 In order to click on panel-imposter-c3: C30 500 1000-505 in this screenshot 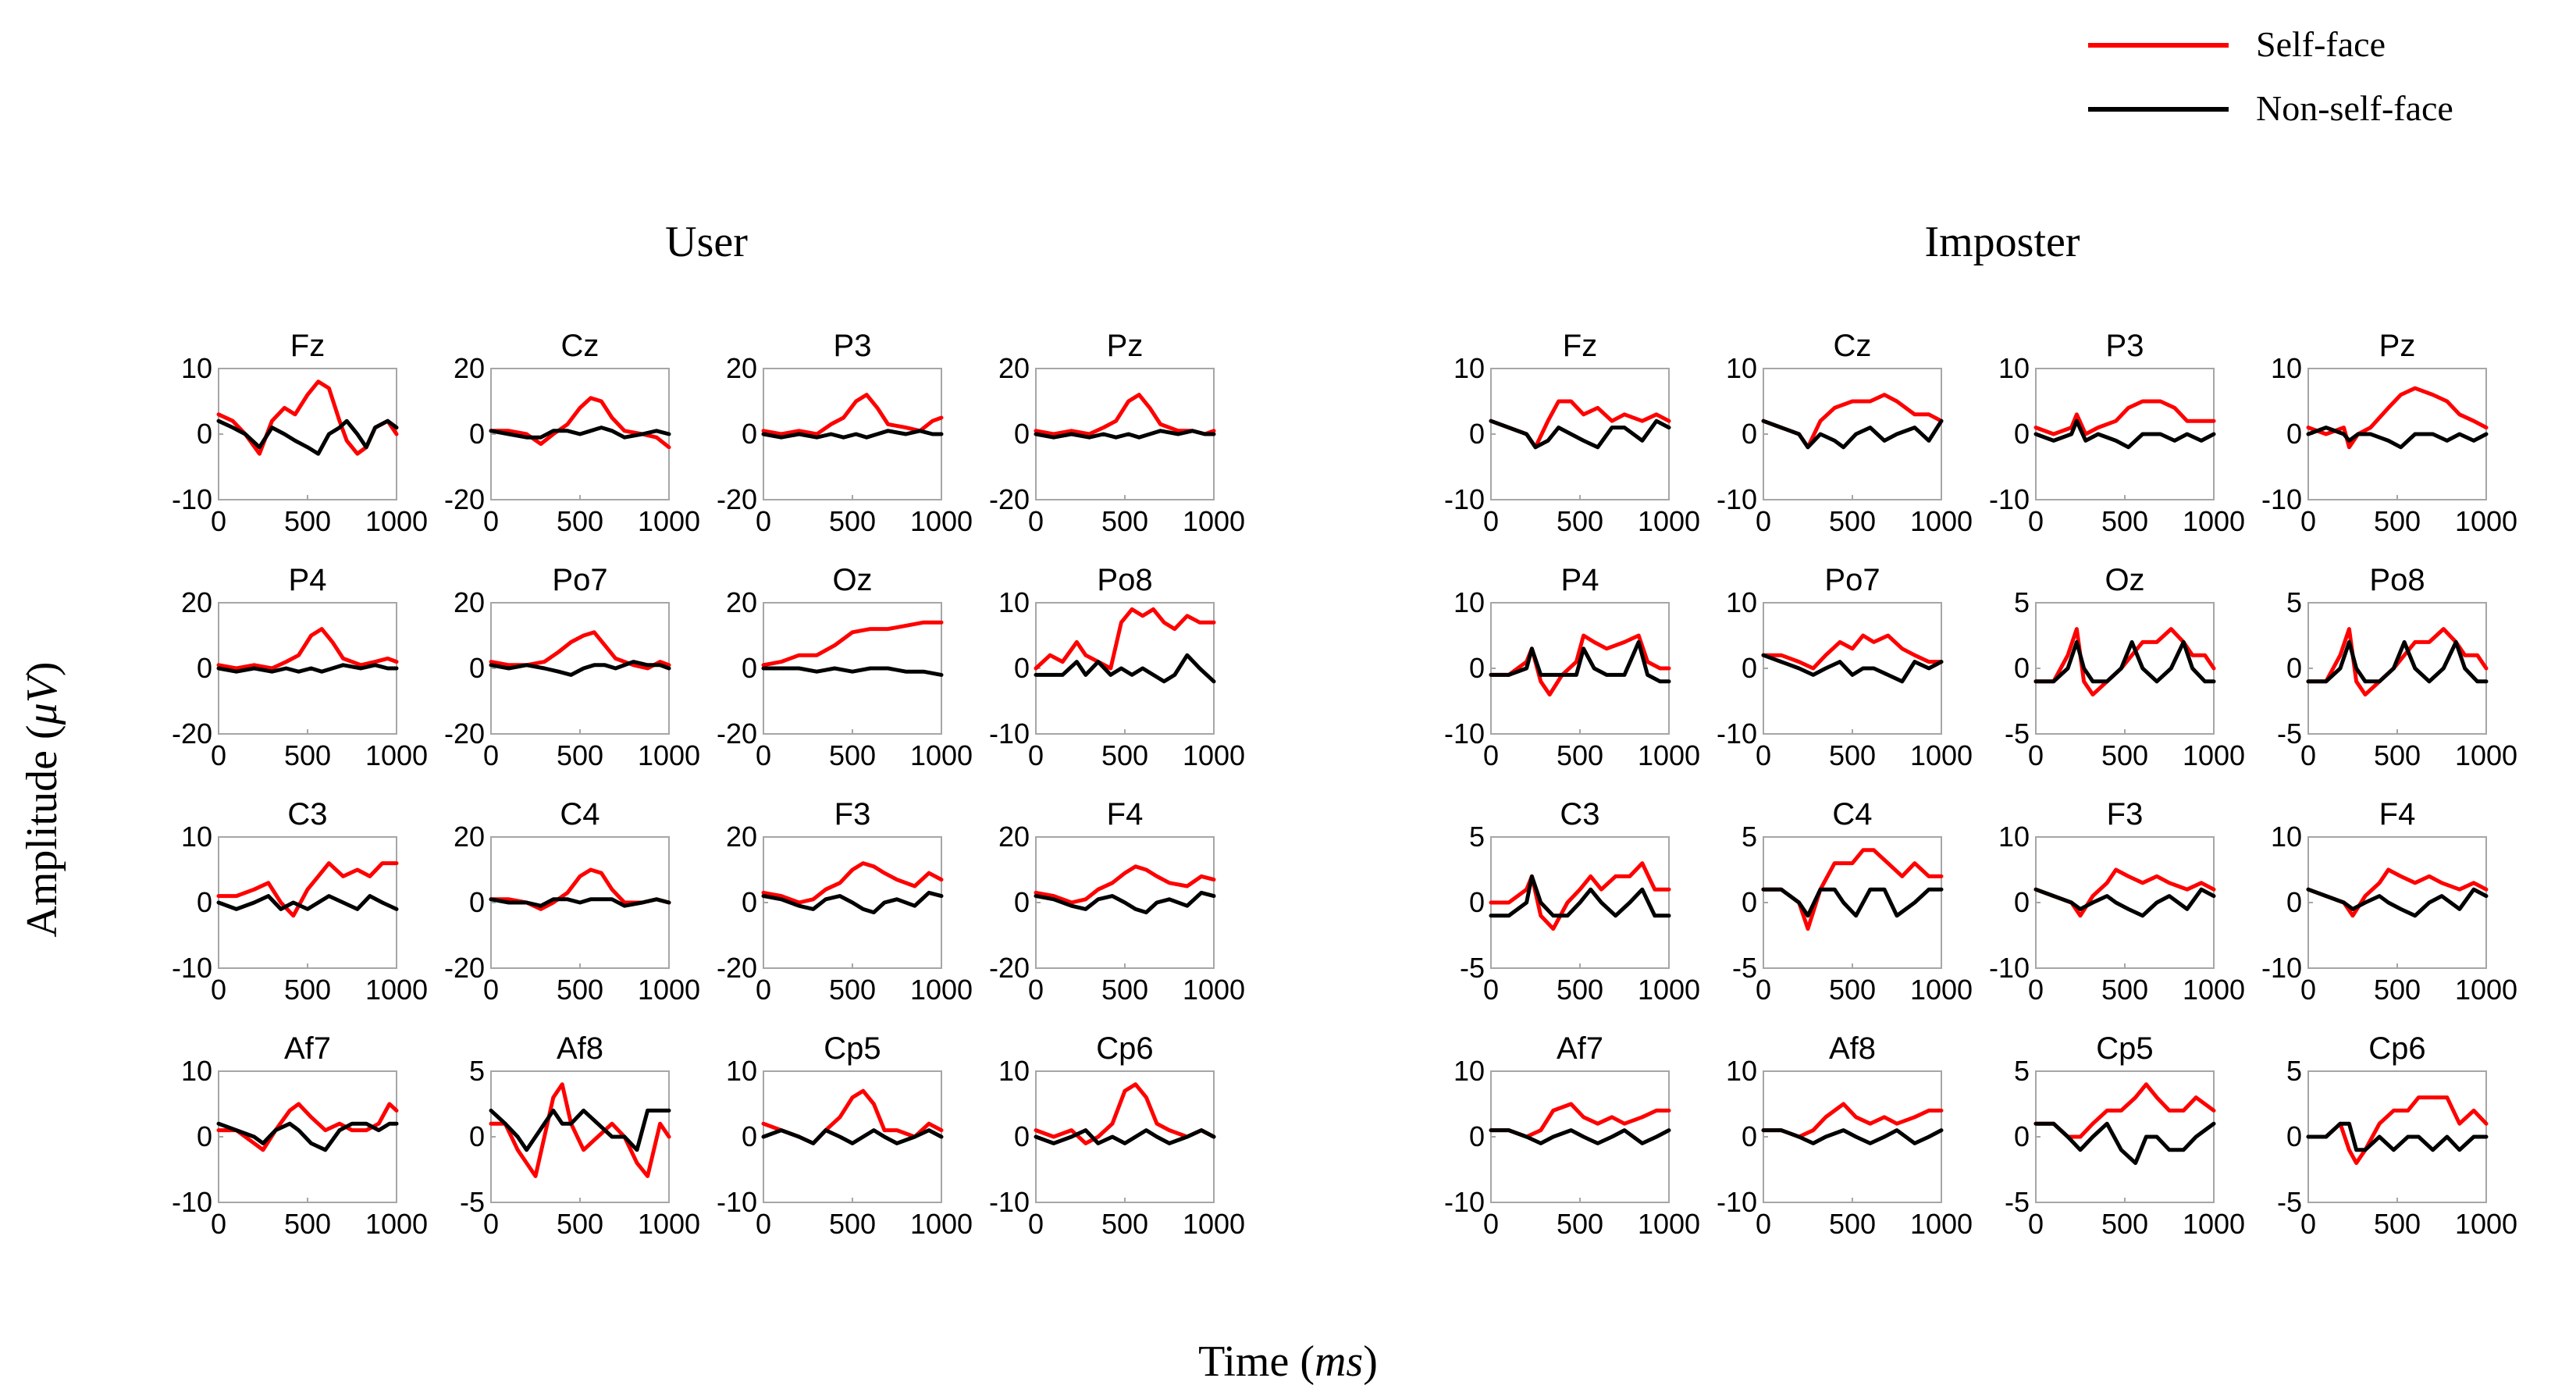, I will do `click(1580, 902)`.